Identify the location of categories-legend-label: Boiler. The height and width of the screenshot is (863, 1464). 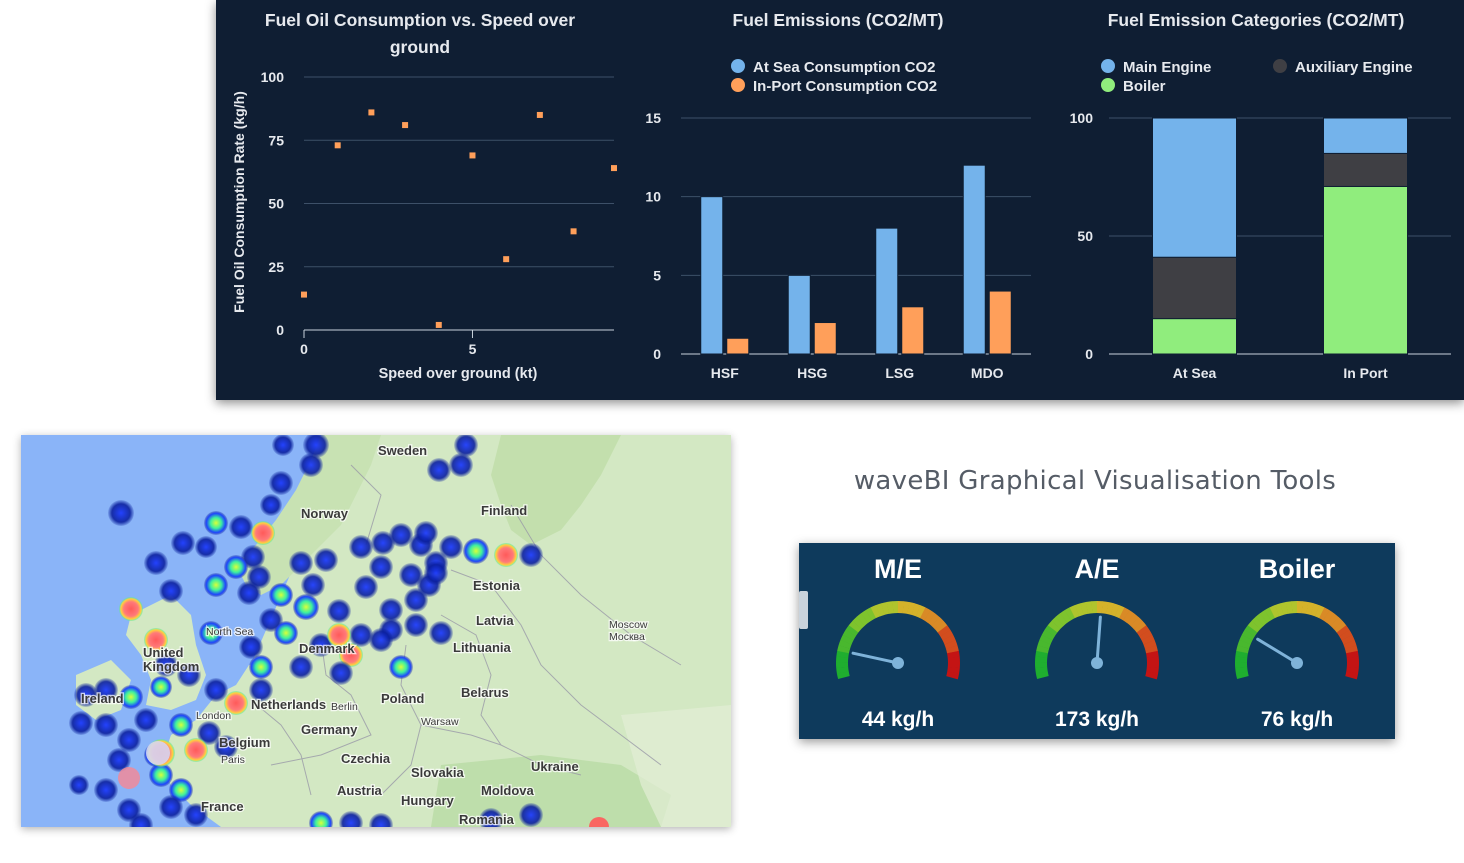
(1144, 86).